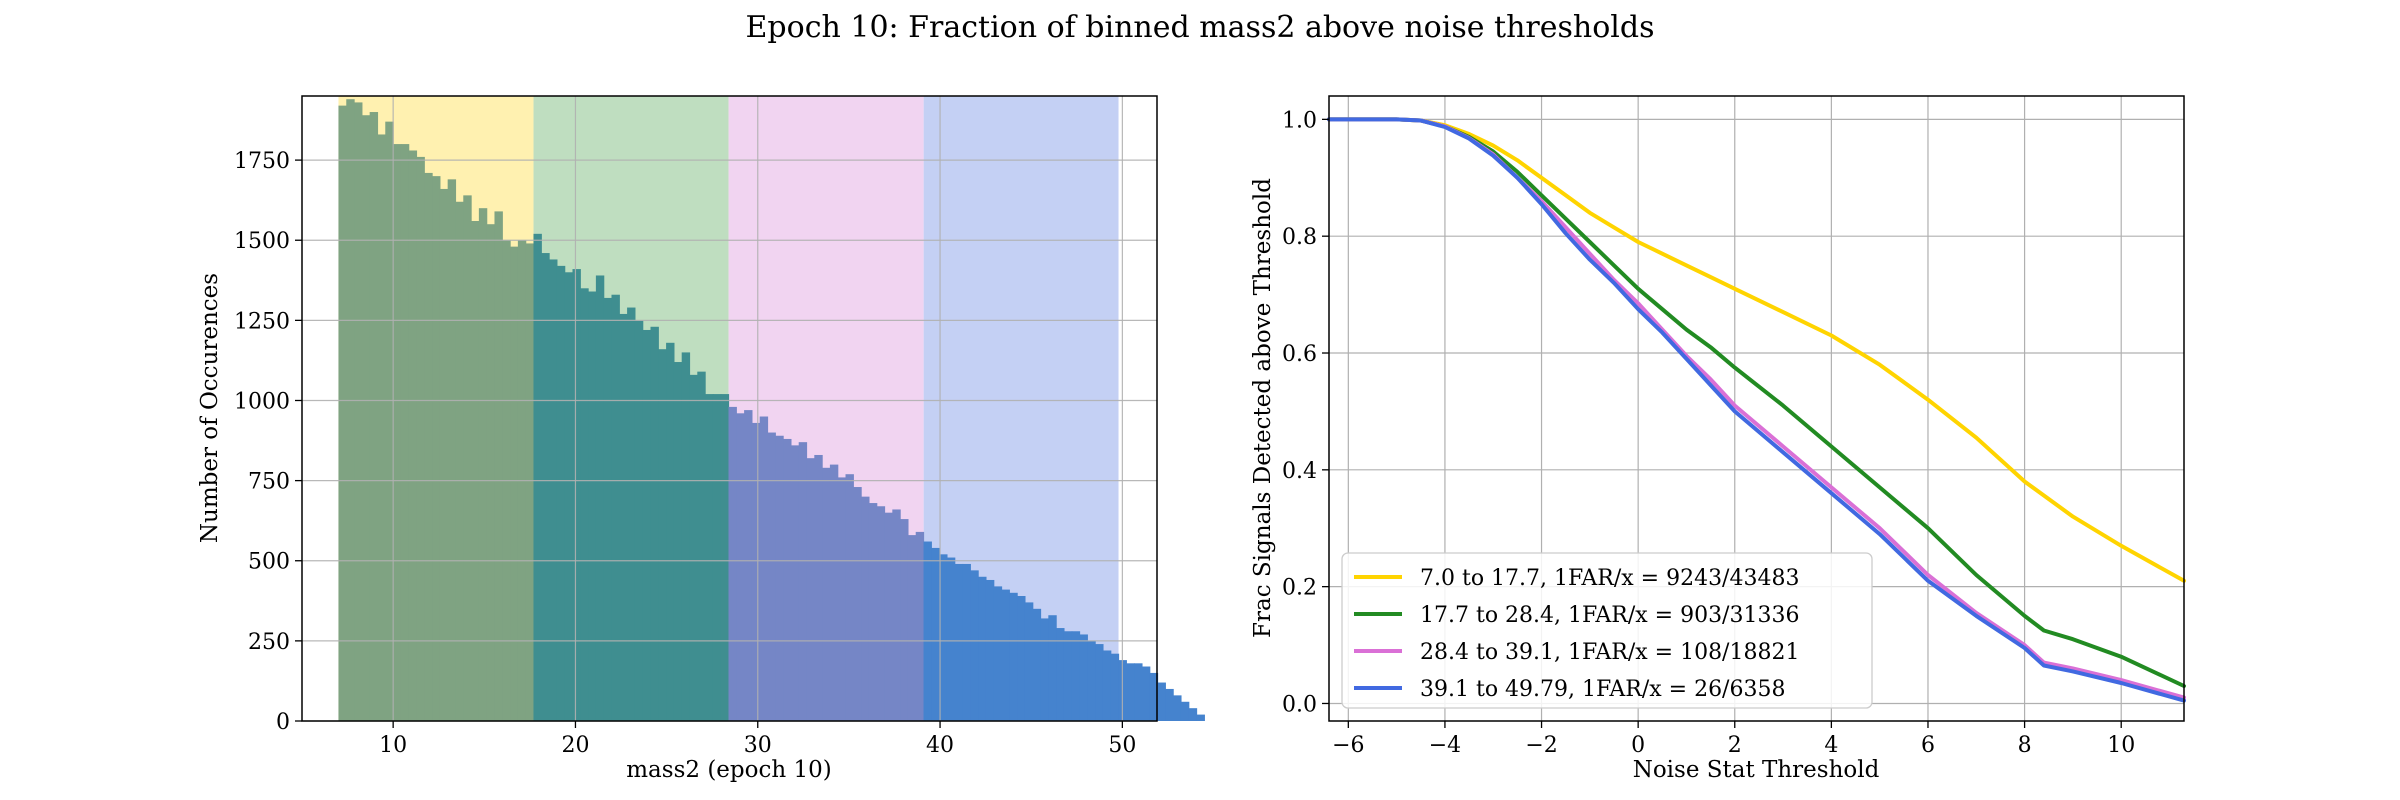 This screenshot has width=2400, height=800. I want to click on x-tick-label: −2, so click(1541, 745).